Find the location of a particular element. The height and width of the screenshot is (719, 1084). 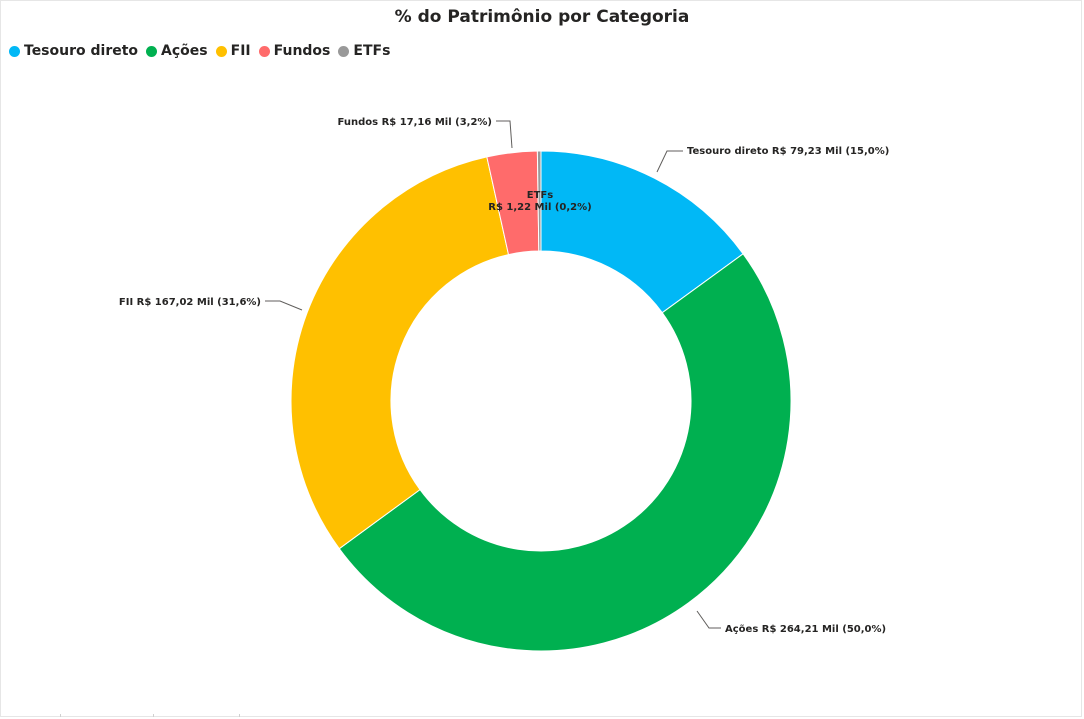

legend-item-fii: FII is located at coordinates (233, 51).